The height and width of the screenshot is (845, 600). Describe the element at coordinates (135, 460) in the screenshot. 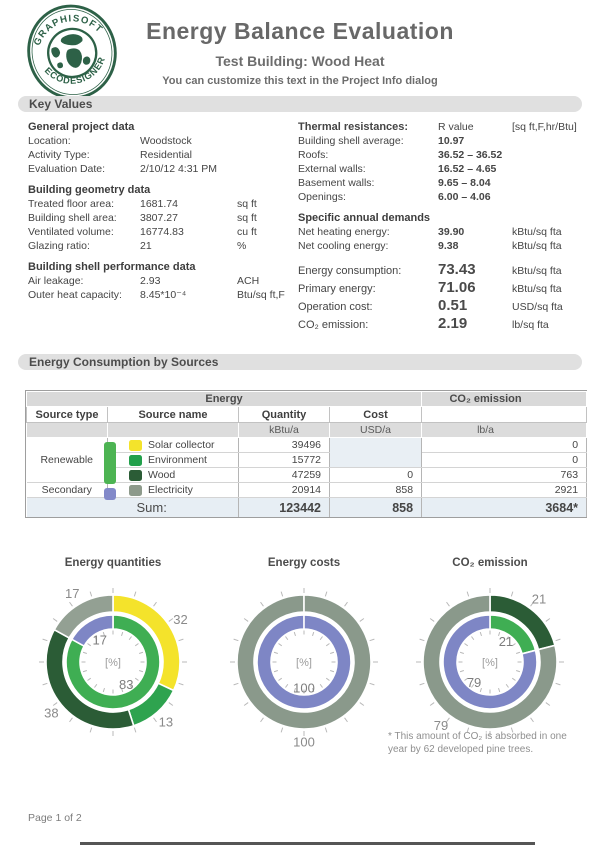

I see `swatch-environment` at that location.